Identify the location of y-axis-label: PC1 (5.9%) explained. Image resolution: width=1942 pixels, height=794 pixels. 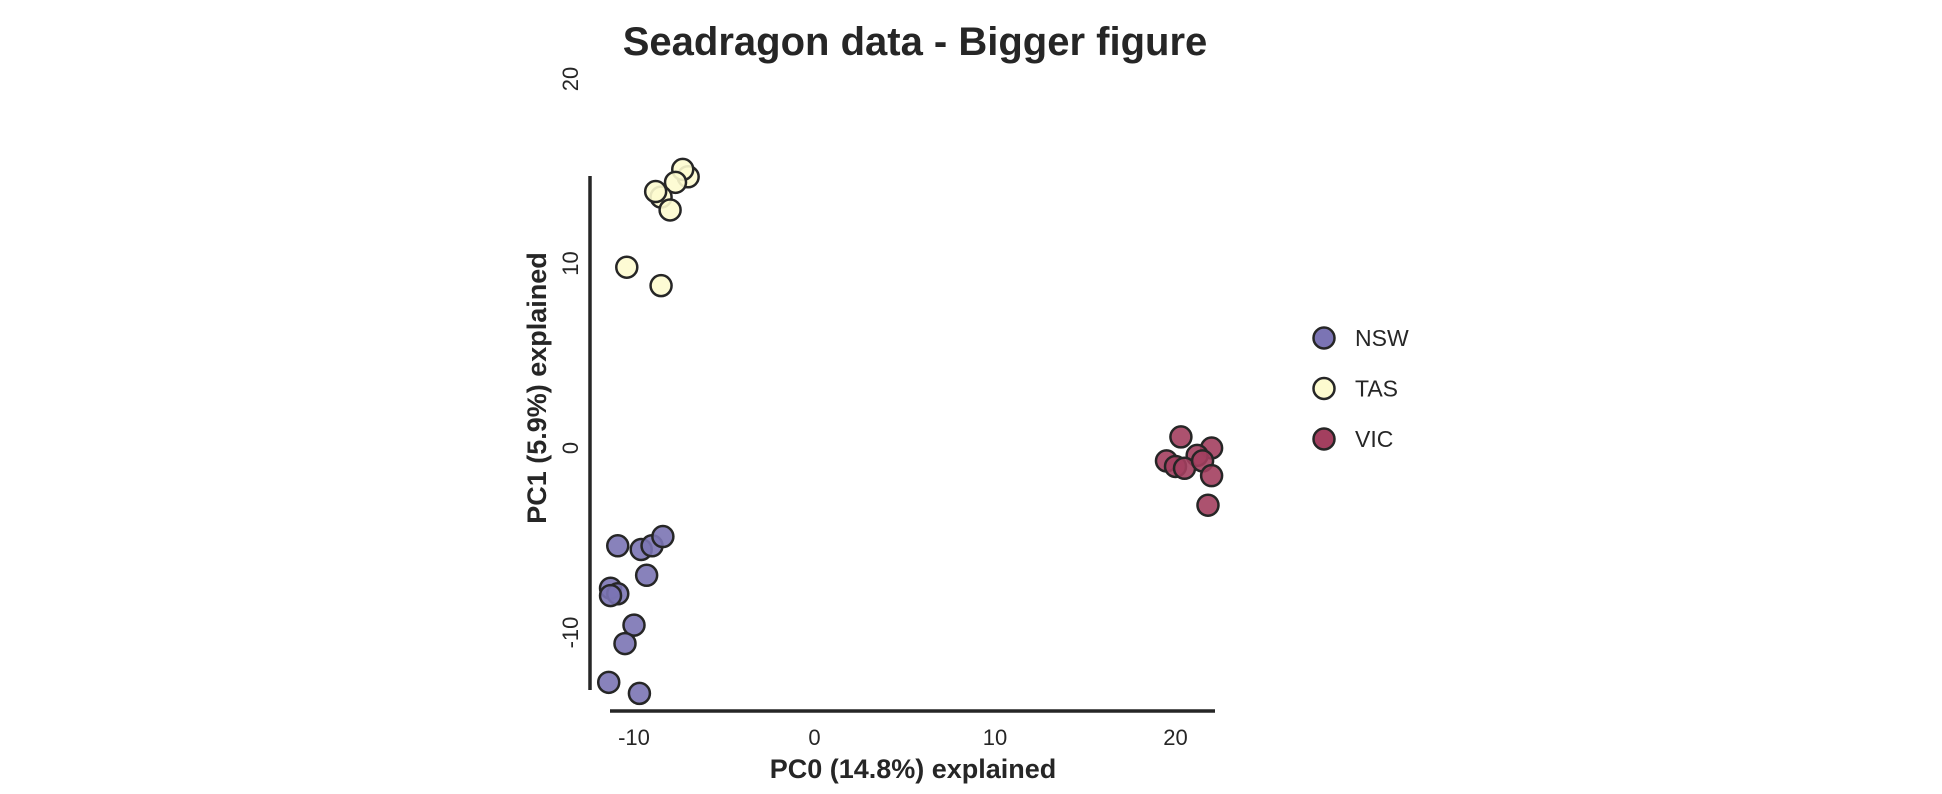
(537, 388).